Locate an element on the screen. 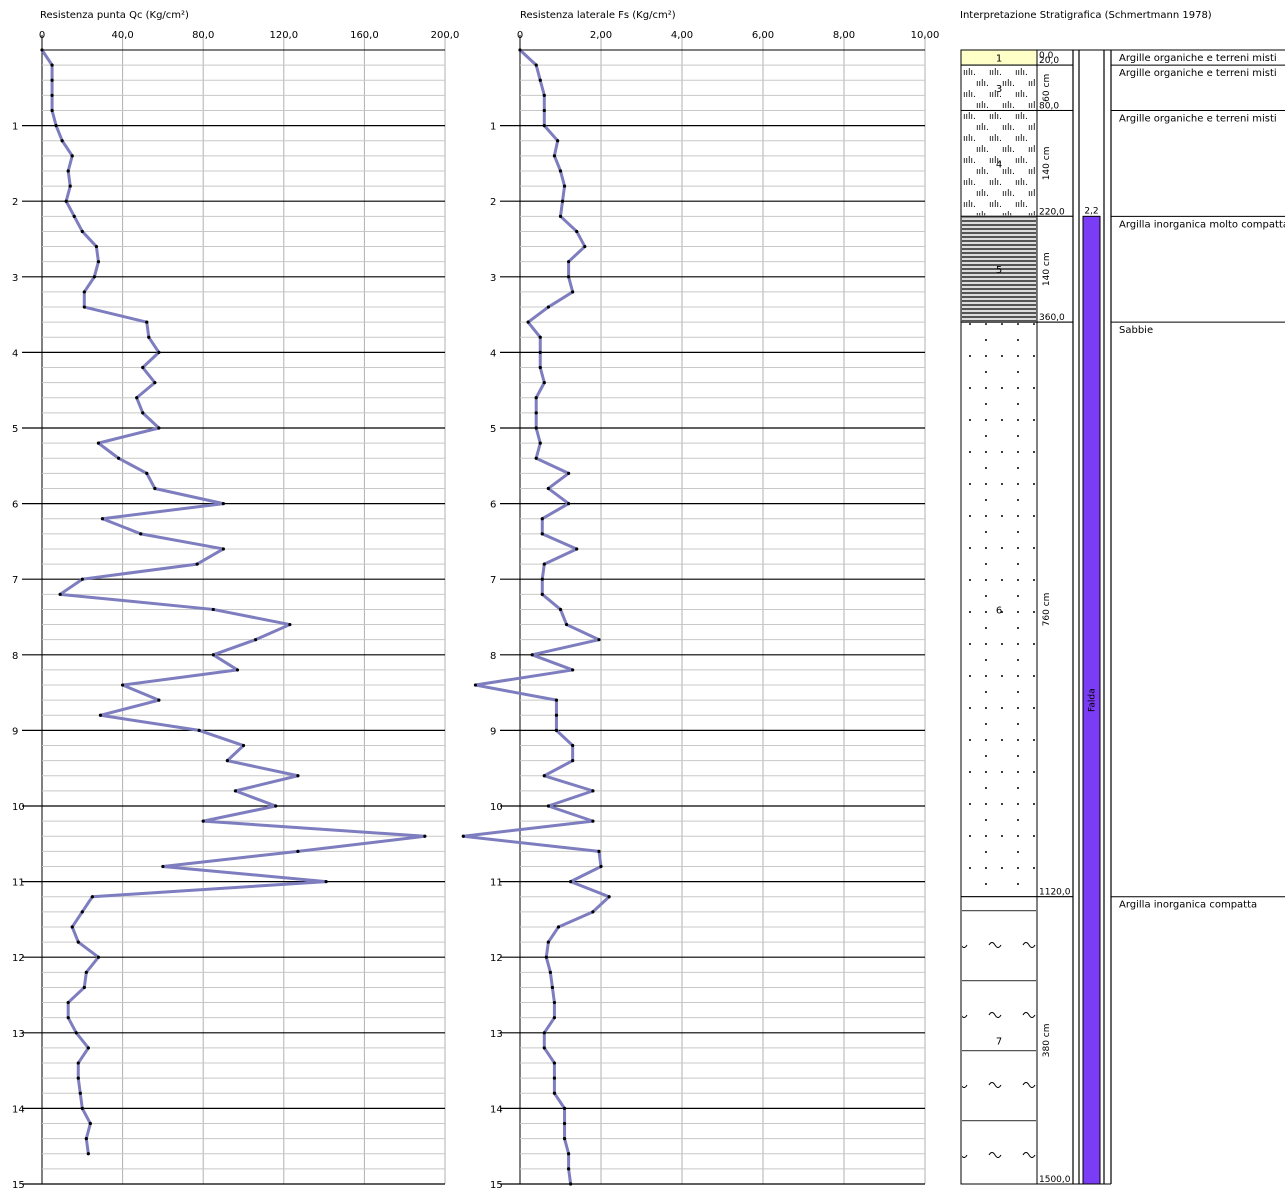 The height and width of the screenshot is (1189, 1285). layer-description: Sabbie is located at coordinates (1136, 330).